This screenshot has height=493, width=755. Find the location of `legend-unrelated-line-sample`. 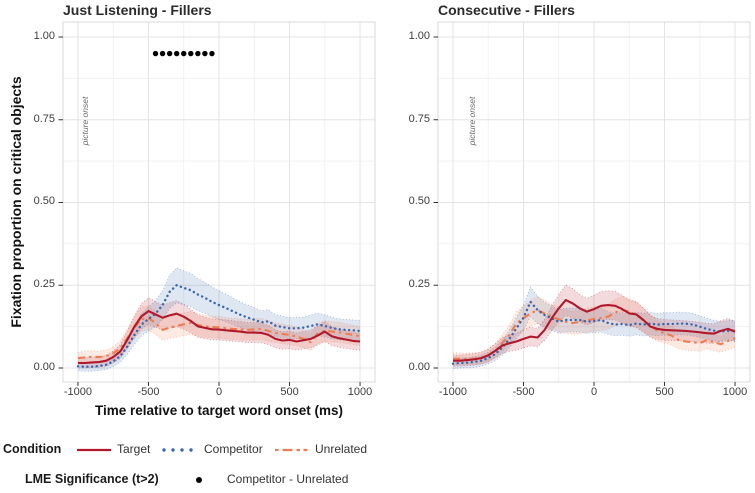

legend-unrelated-line-sample is located at coordinates (292, 452).